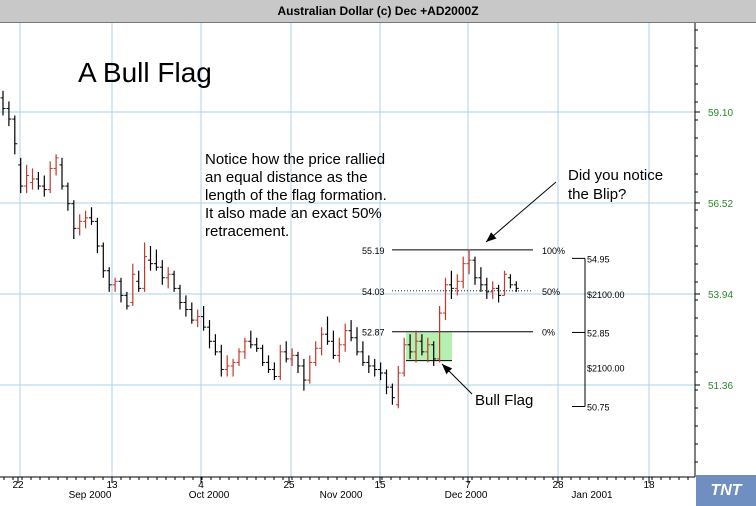 The image size is (756, 506). I want to click on y-tick-label-0: 59.10, so click(720, 113).